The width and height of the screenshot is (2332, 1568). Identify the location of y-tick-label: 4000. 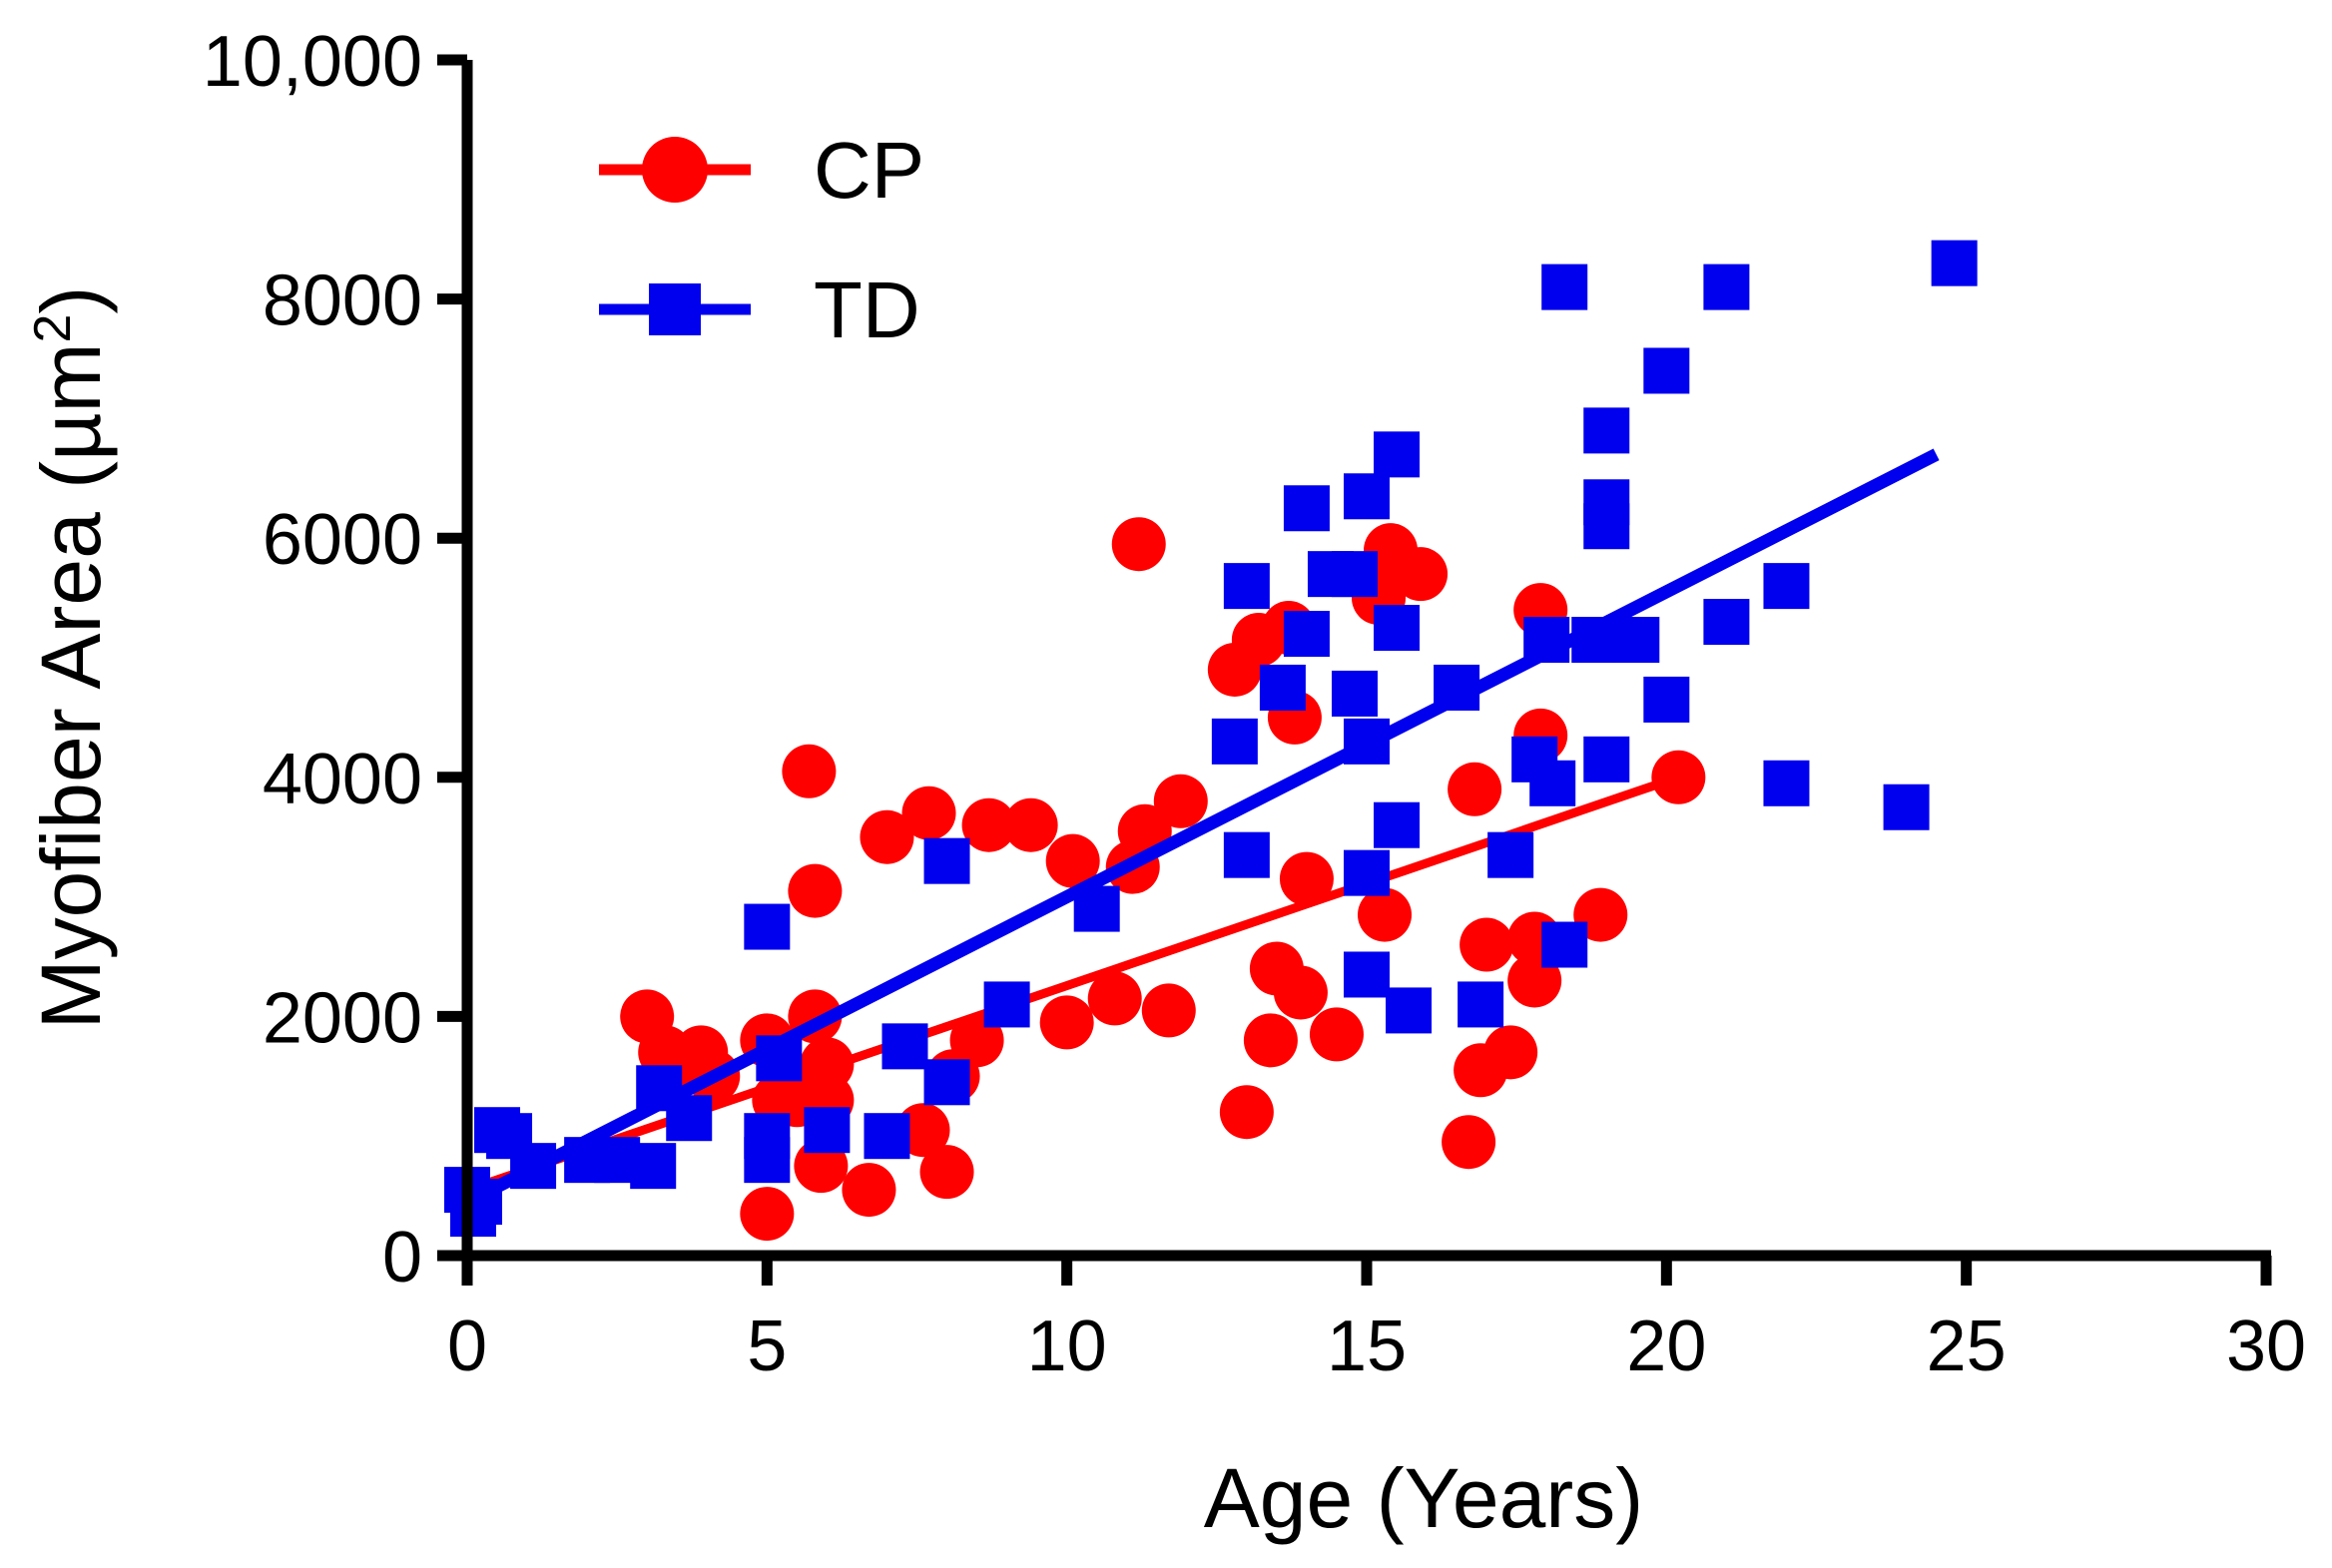
(342, 779).